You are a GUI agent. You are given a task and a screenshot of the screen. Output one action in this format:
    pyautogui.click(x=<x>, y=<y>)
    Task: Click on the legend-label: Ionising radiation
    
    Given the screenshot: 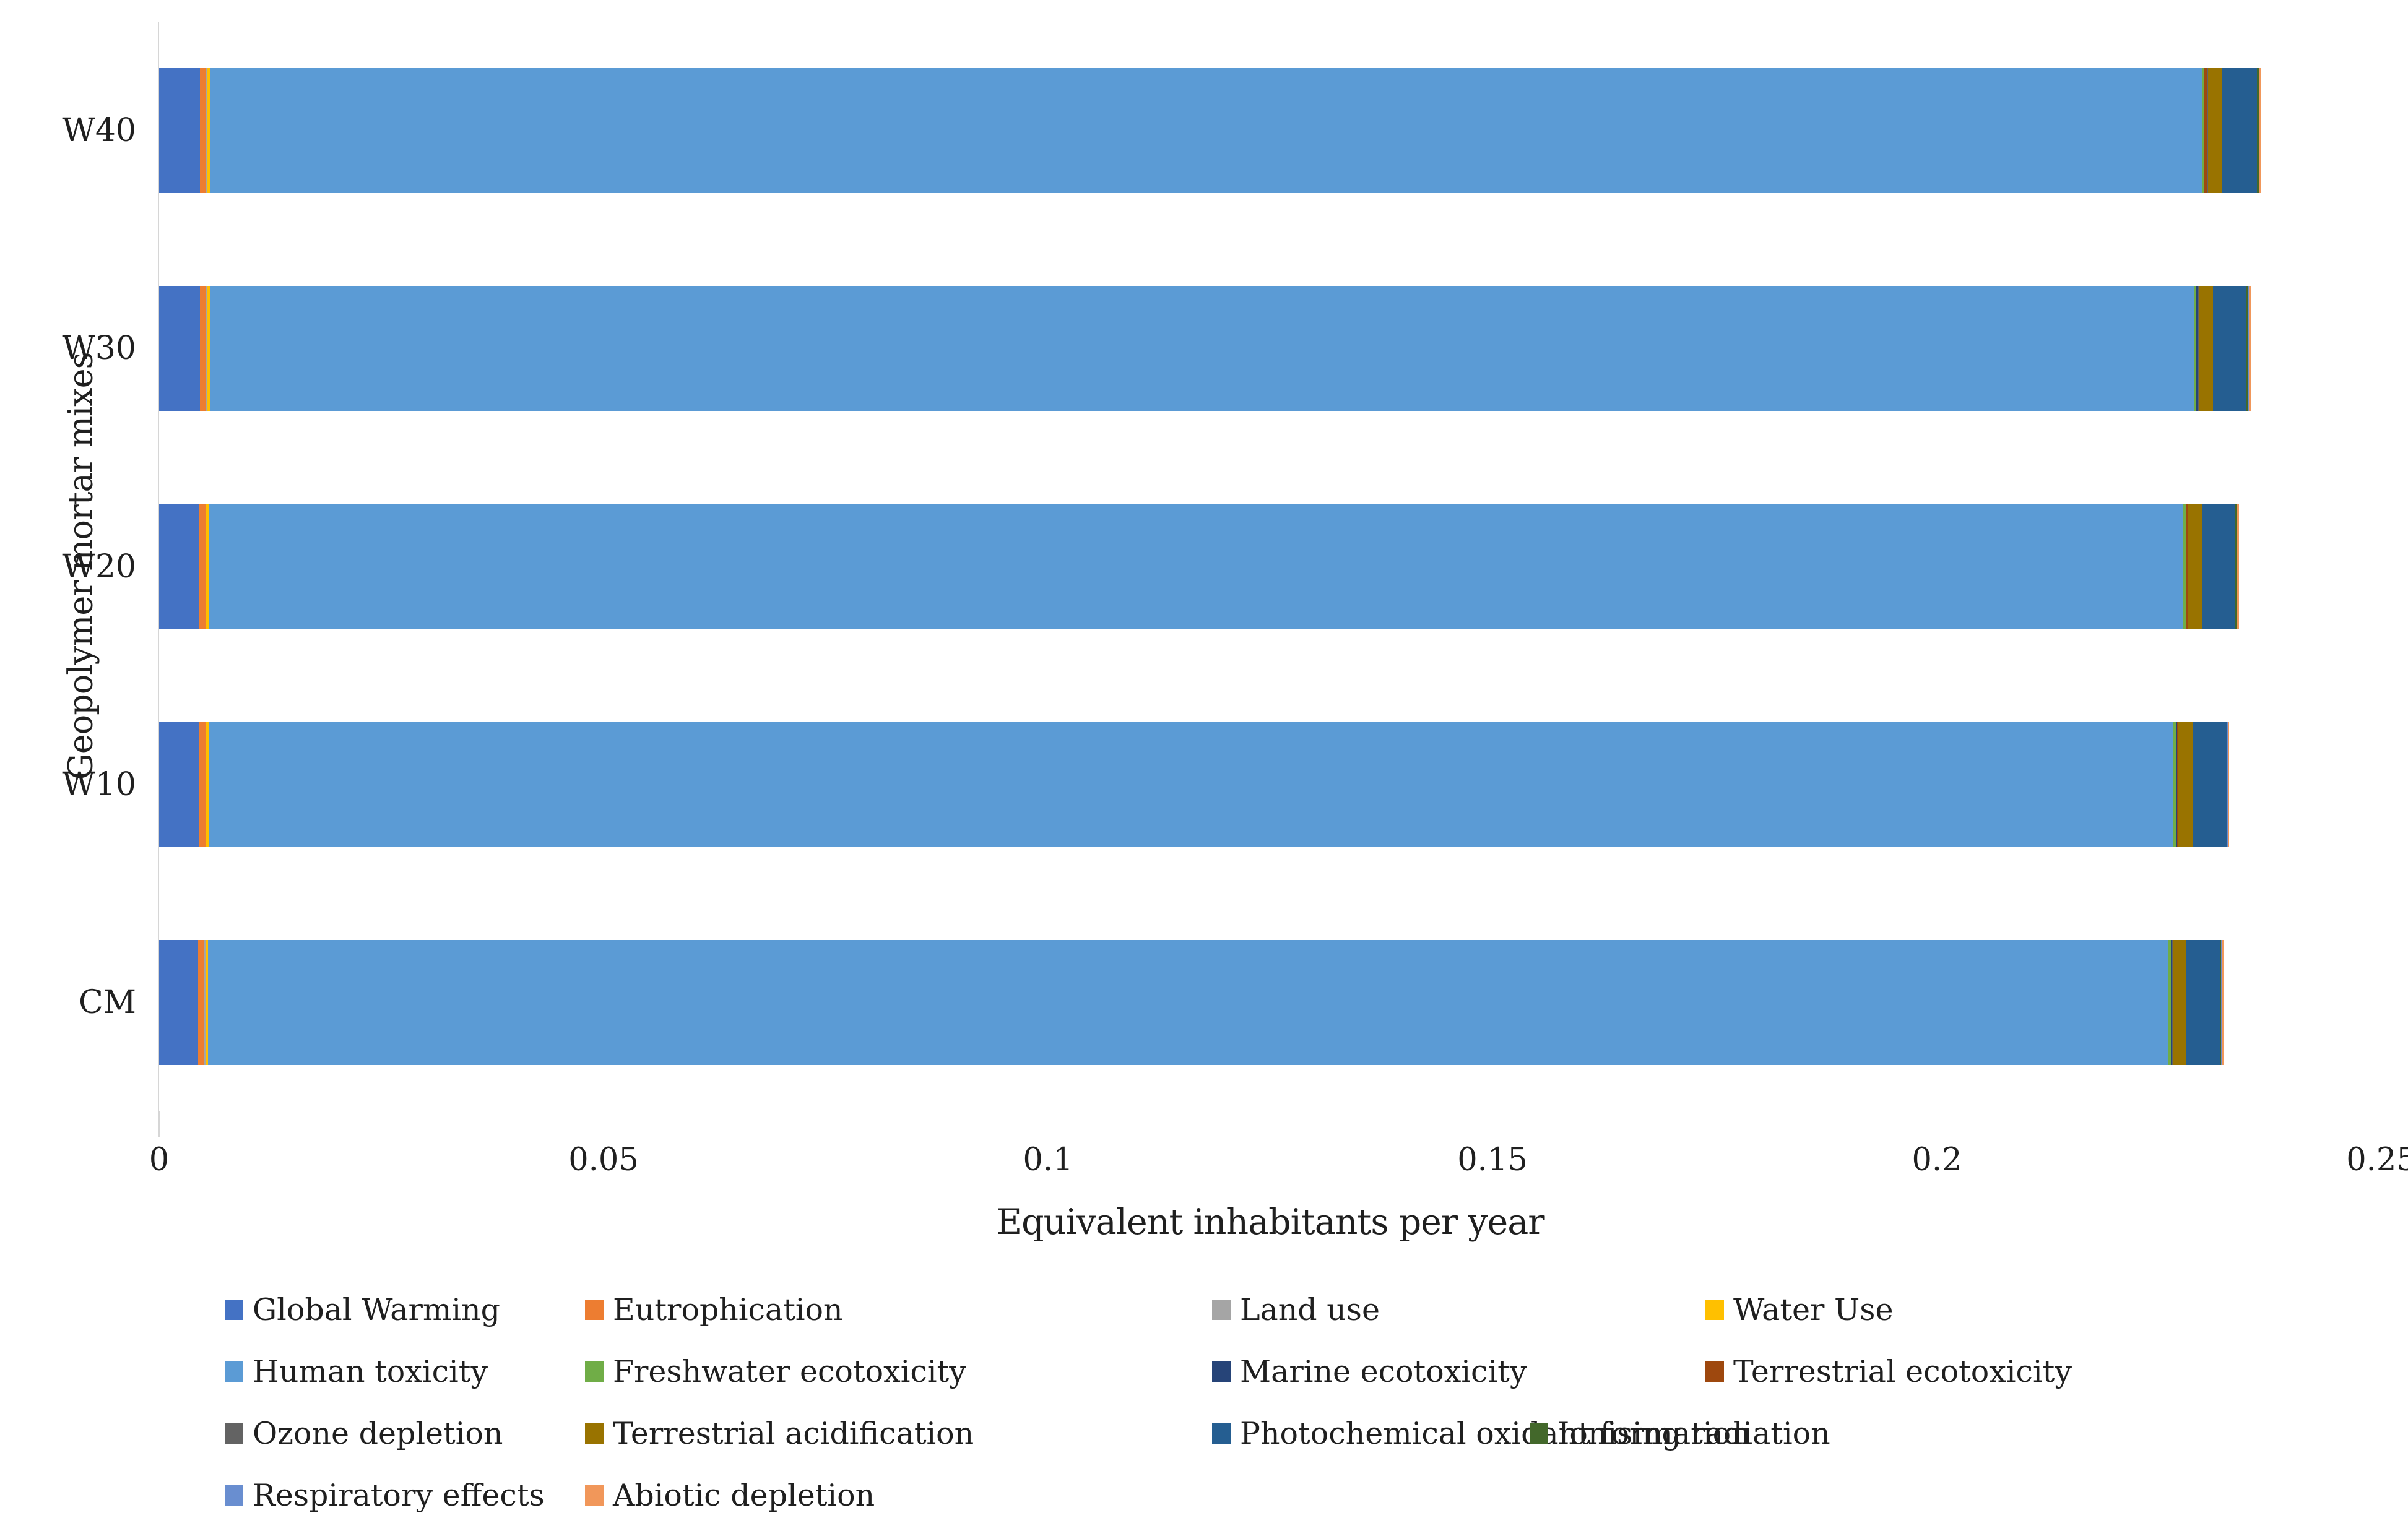 What is the action you would take?
    pyautogui.click(x=1693, y=1433)
    